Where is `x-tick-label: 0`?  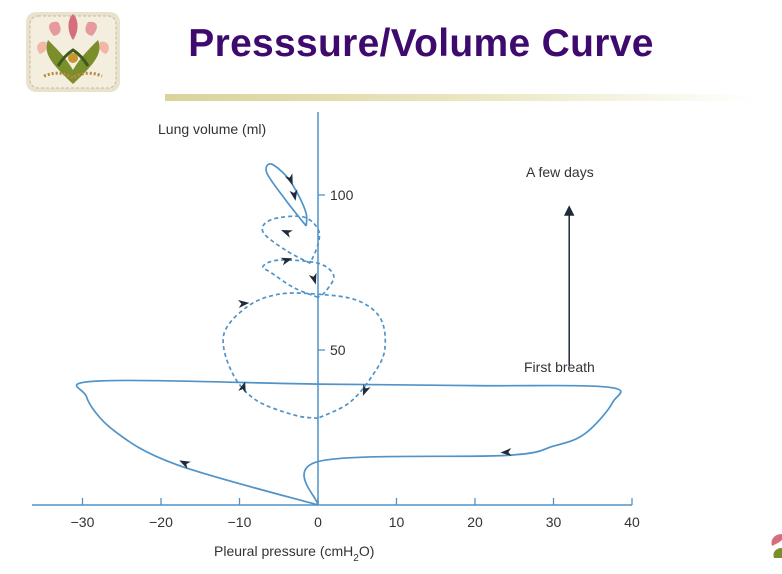
x-tick-label: 0 is located at coordinates (318, 522).